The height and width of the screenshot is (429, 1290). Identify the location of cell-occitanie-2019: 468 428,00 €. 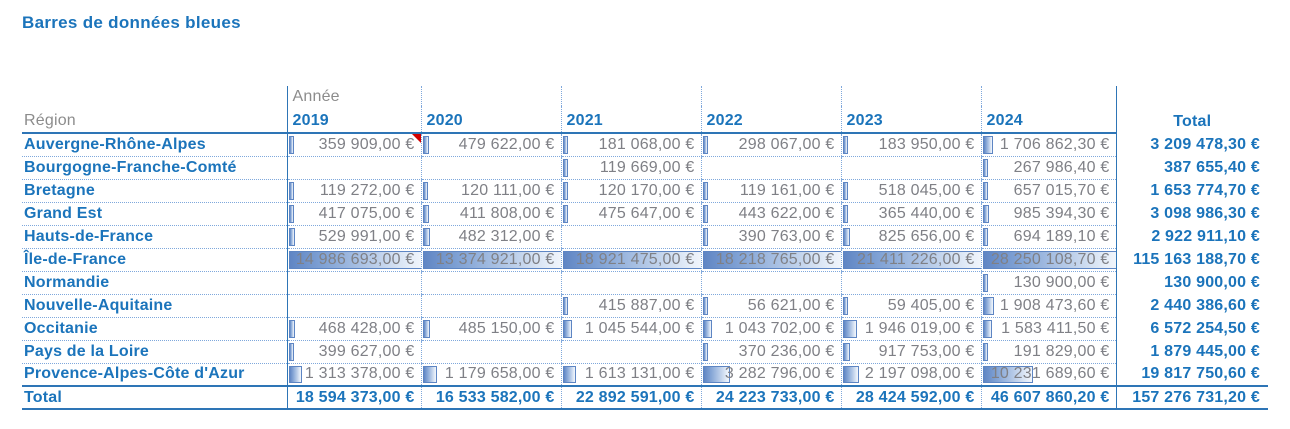
(353, 329).